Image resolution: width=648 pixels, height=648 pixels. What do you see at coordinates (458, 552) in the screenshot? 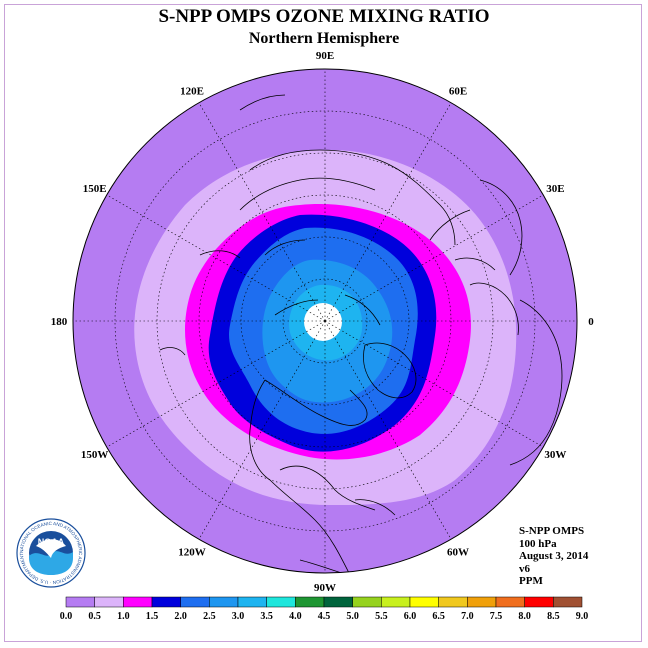
I see `longitude-label: 60W` at bounding box center [458, 552].